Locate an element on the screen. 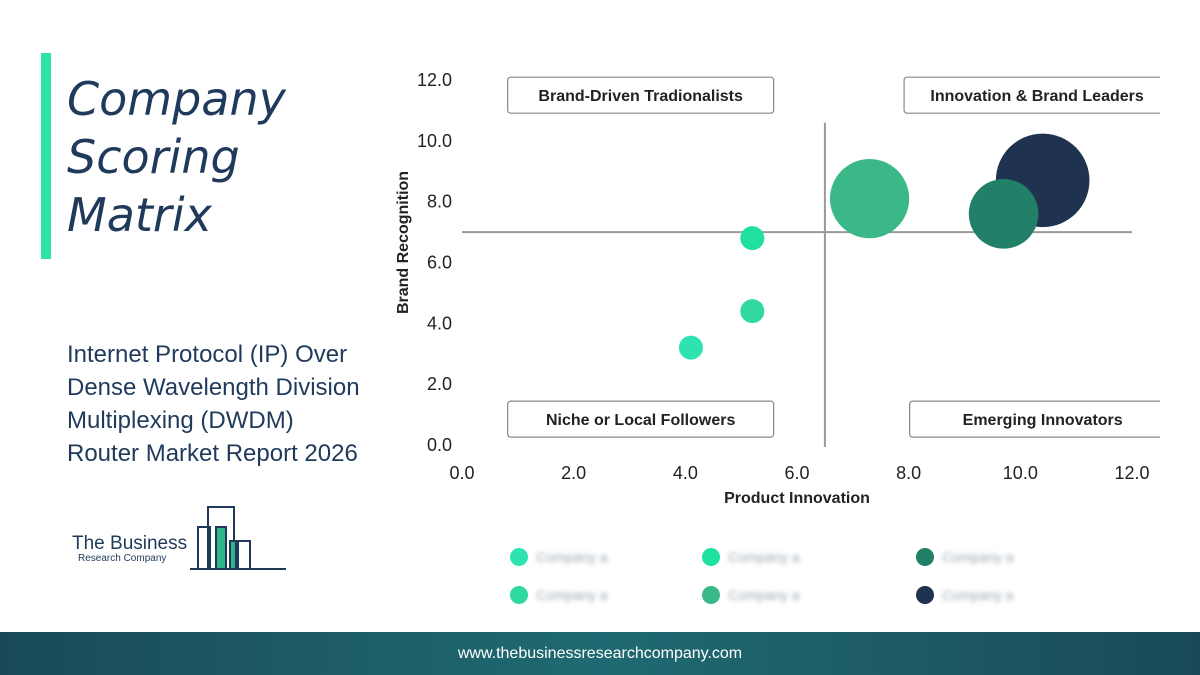 Image resolution: width=1200 pixels, height=675 pixels. company-logo: The Business Research Company is located at coordinates (180, 540).